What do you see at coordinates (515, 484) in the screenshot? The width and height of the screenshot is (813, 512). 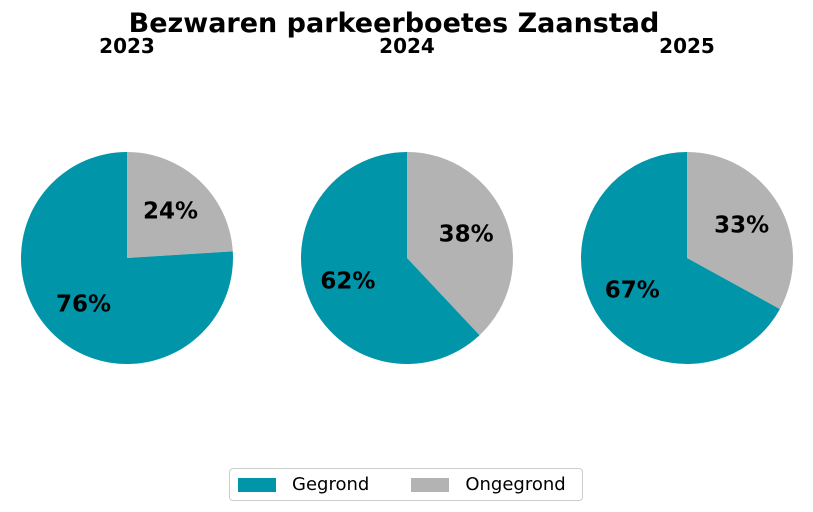 I see `legend-label-ongegrond: Ongegrond` at bounding box center [515, 484].